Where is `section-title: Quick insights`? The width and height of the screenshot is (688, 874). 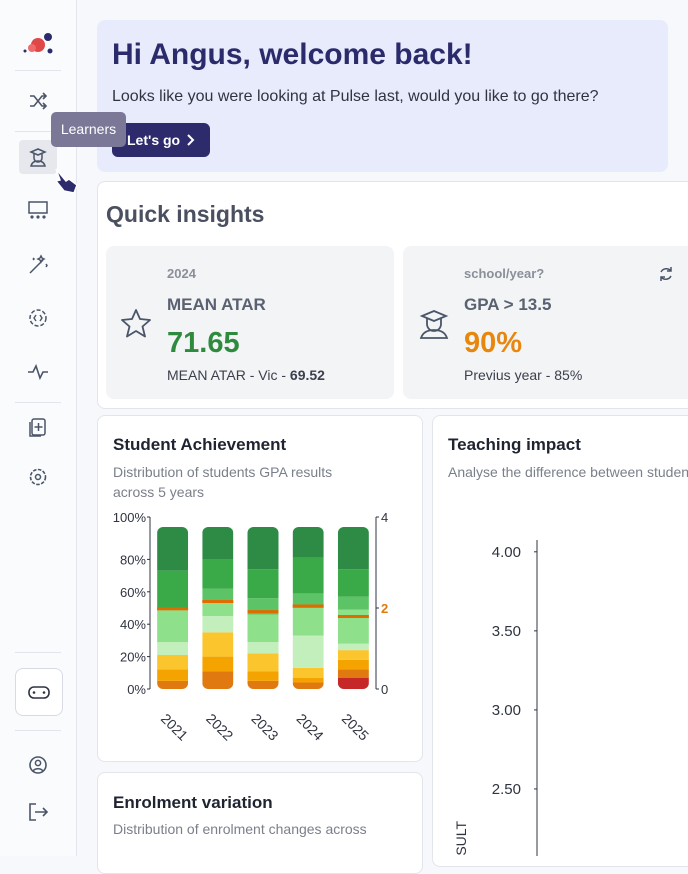
section-title: Quick insights is located at coordinates (185, 214).